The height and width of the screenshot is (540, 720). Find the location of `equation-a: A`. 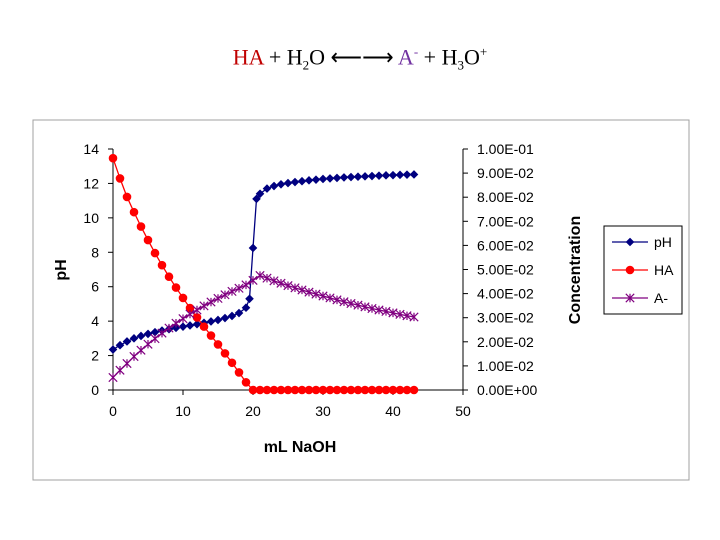

equation-a: A is located at coordinates (405, 57).